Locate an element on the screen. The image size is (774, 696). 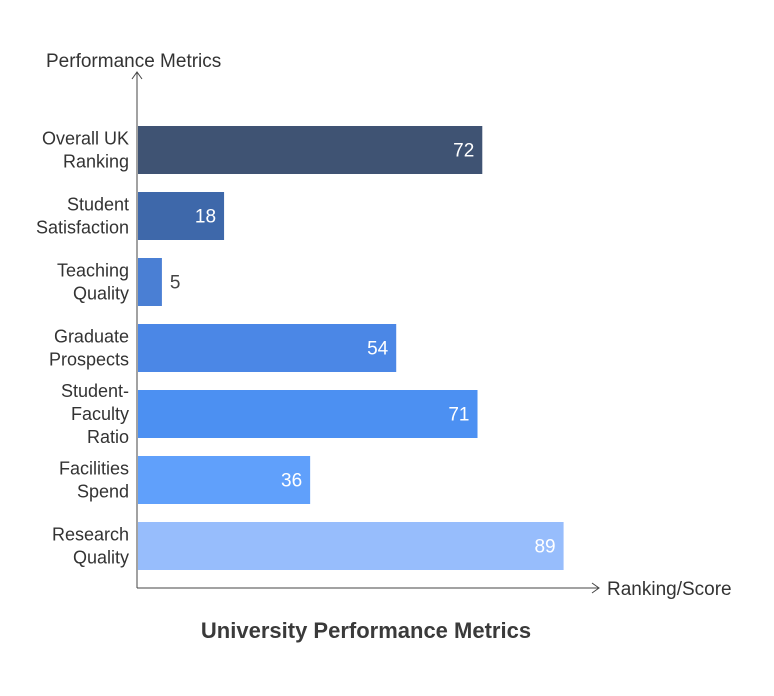
category-label-line: Student is located at coordinates (98, 205).